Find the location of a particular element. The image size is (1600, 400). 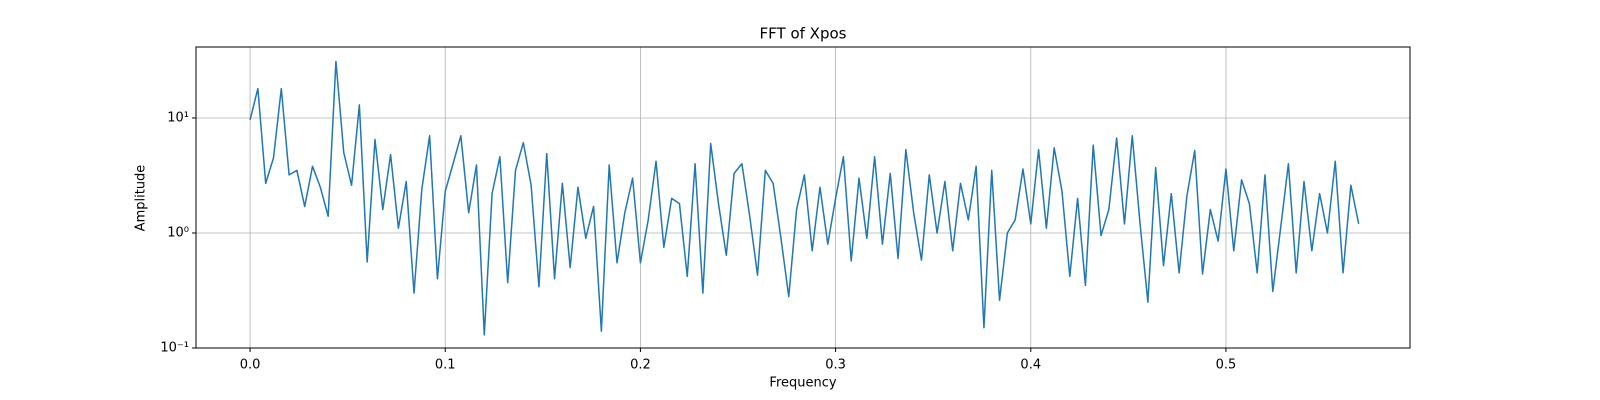

y-tick-label: 10⁻¹ is located at coordinates (174, 348).